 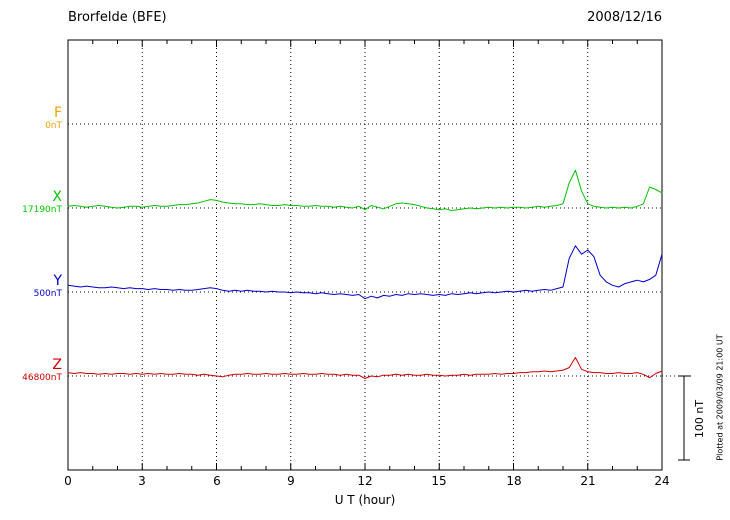 I want to click on channel-label-F: F 0nT, so click(x=31, y=118).